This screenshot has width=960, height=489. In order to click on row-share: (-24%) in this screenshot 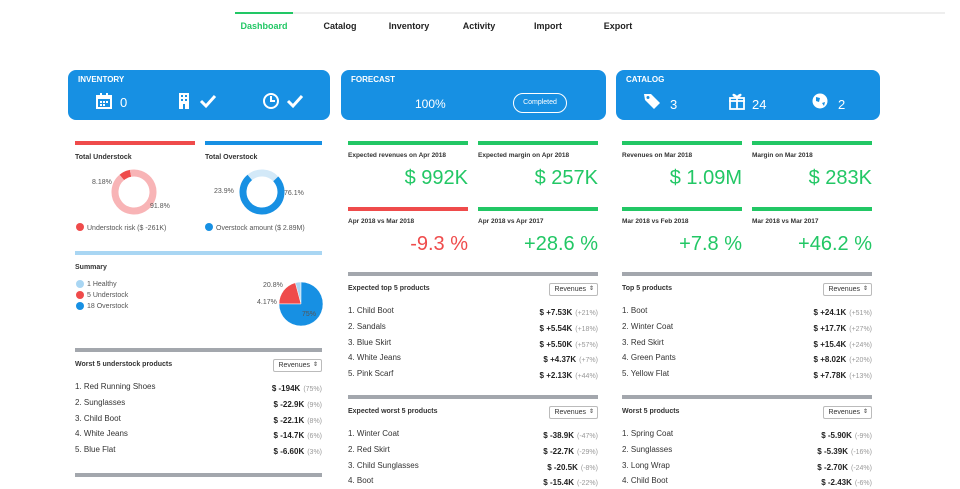, I will do `click(861, 468)`.